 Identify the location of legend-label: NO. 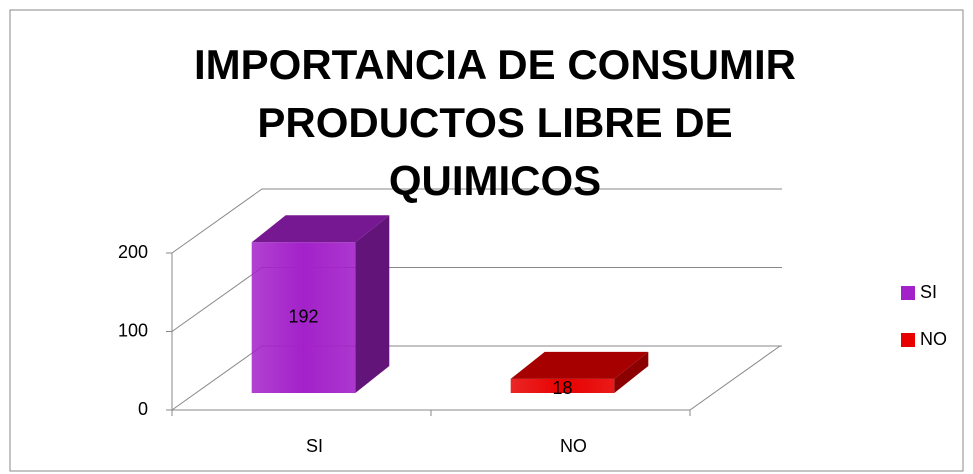
(933, 339).